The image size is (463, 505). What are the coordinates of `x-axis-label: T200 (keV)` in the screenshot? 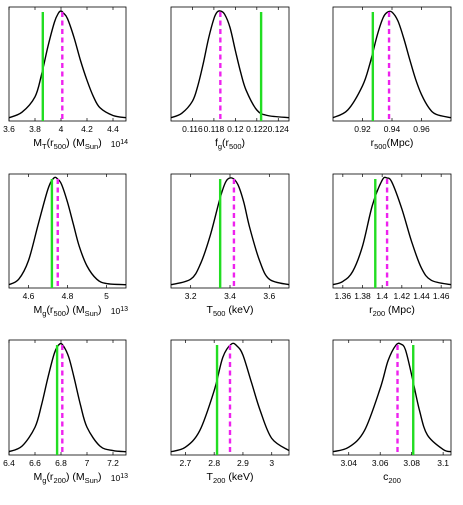 It's located at (230, 478).